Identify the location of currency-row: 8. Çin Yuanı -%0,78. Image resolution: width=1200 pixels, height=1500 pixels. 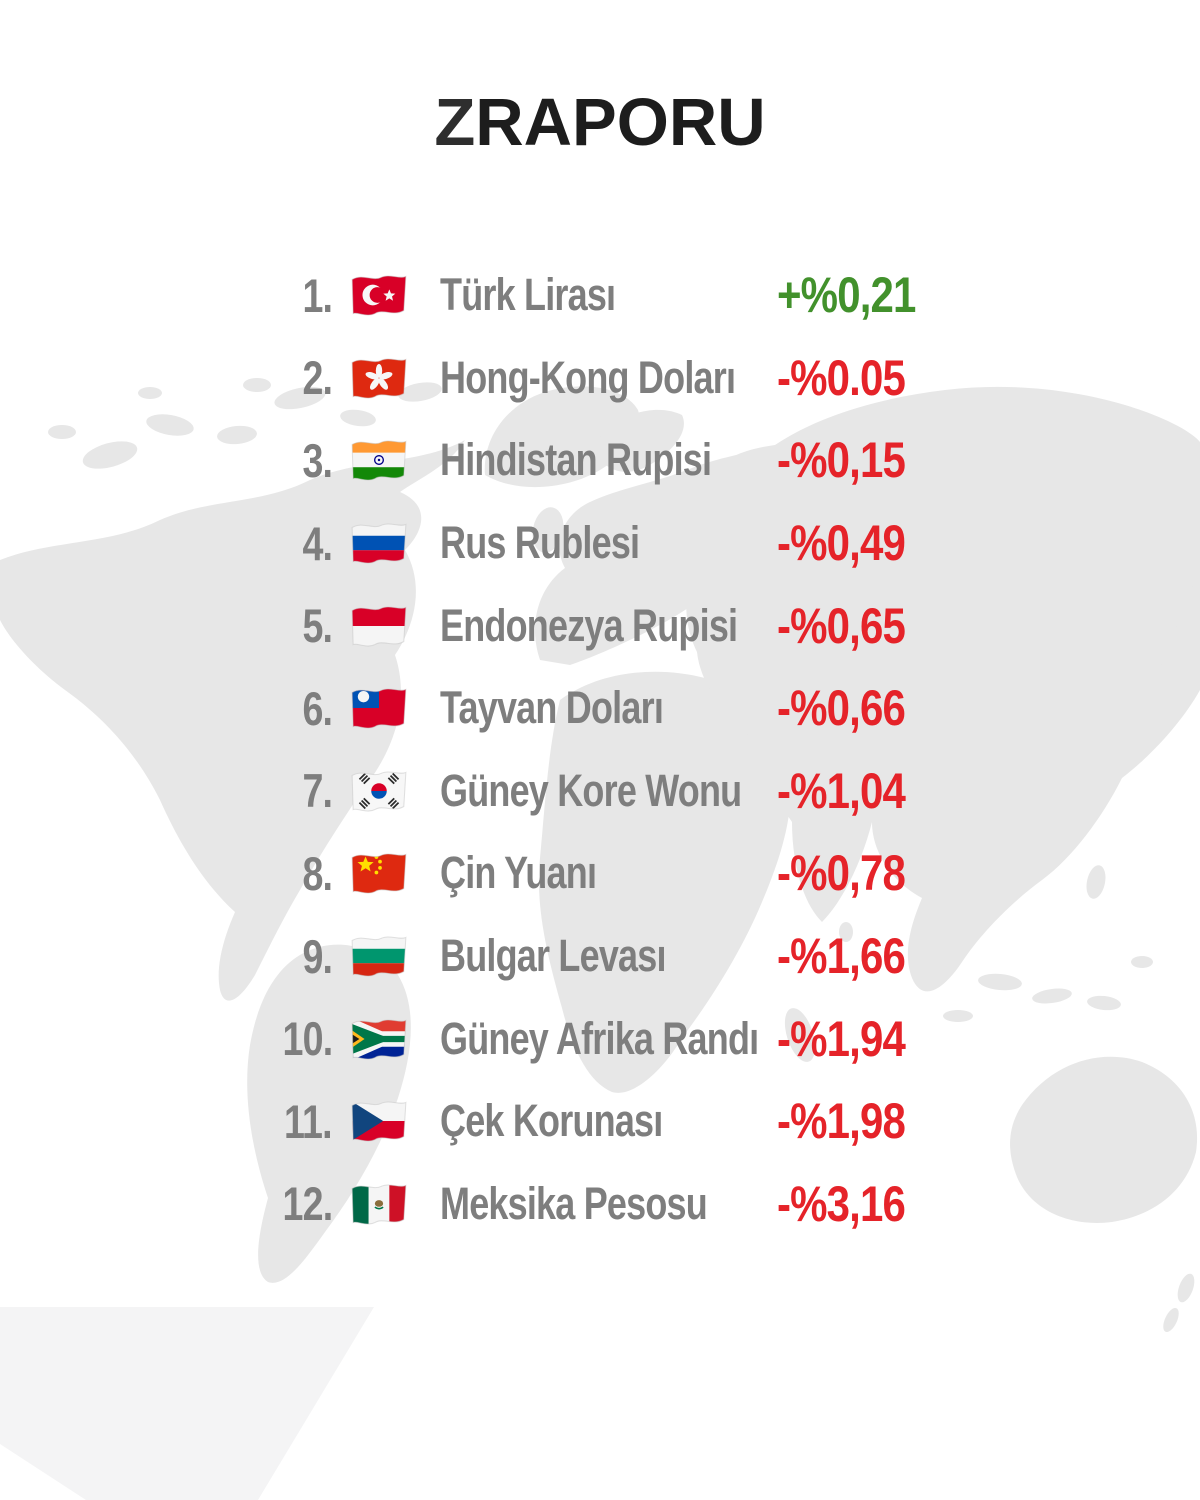
(584, 873).